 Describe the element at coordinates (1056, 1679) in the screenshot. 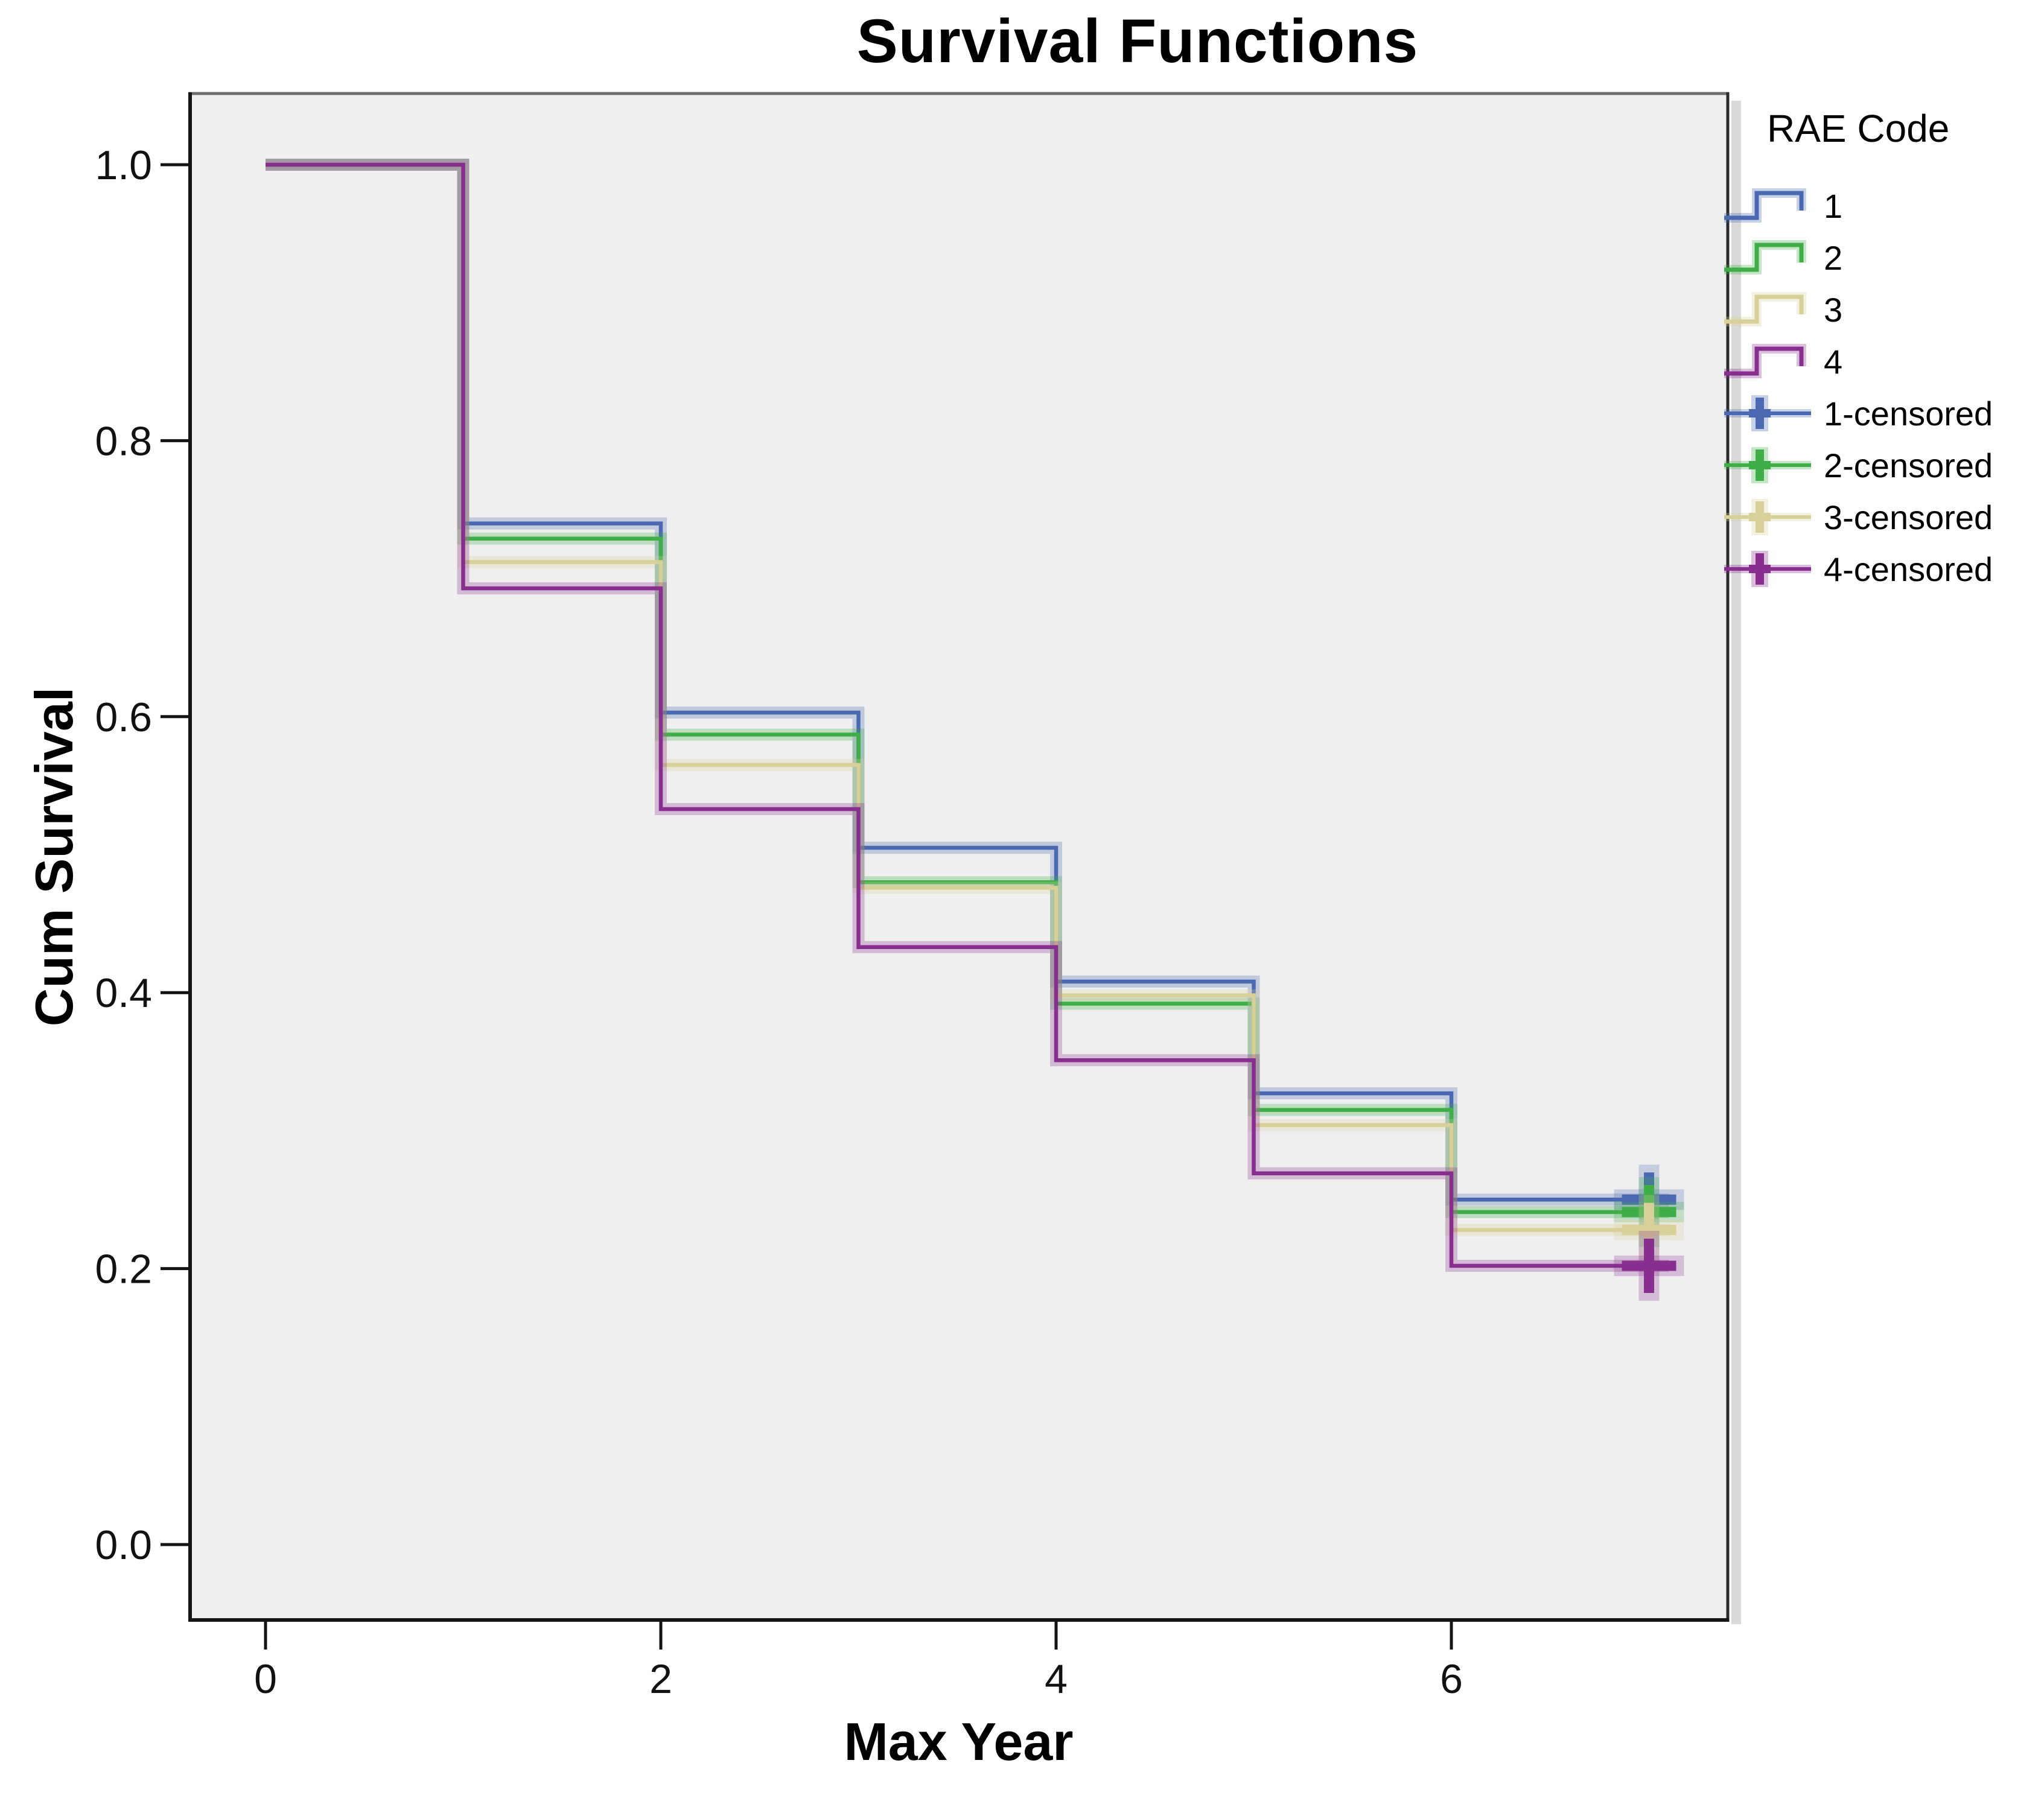

I see `x-tick-label: 4` at that location.